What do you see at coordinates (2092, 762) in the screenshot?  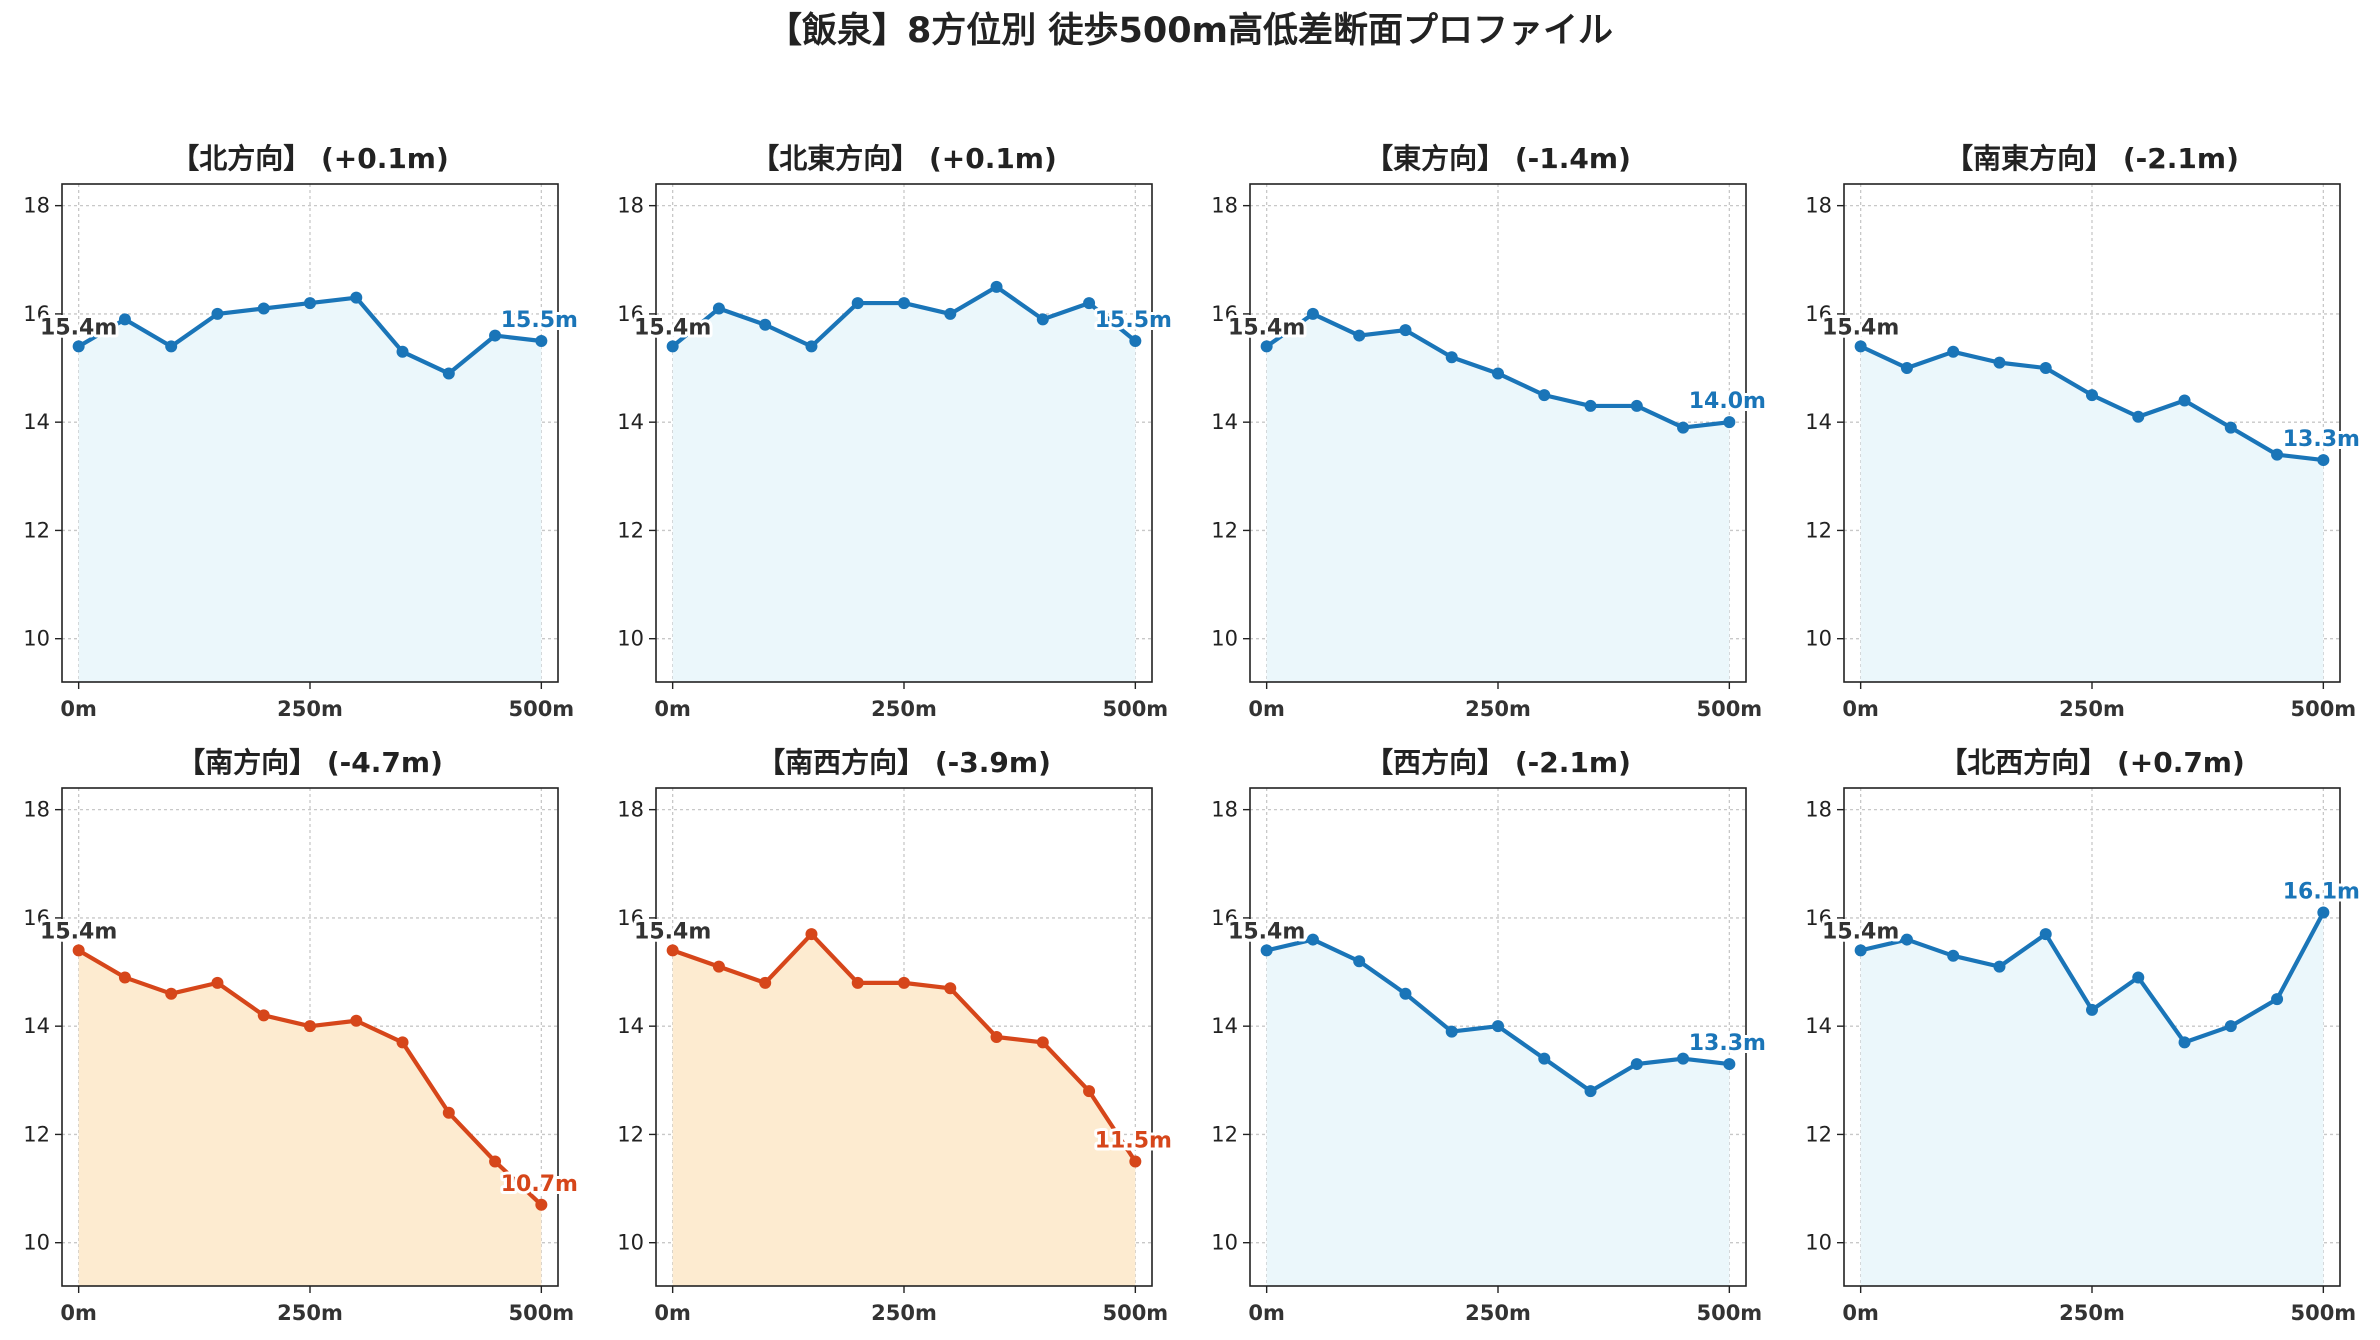 I see `panel-title: 【北西方向】 (+0.7m)` at bounding box center [2092, 762].